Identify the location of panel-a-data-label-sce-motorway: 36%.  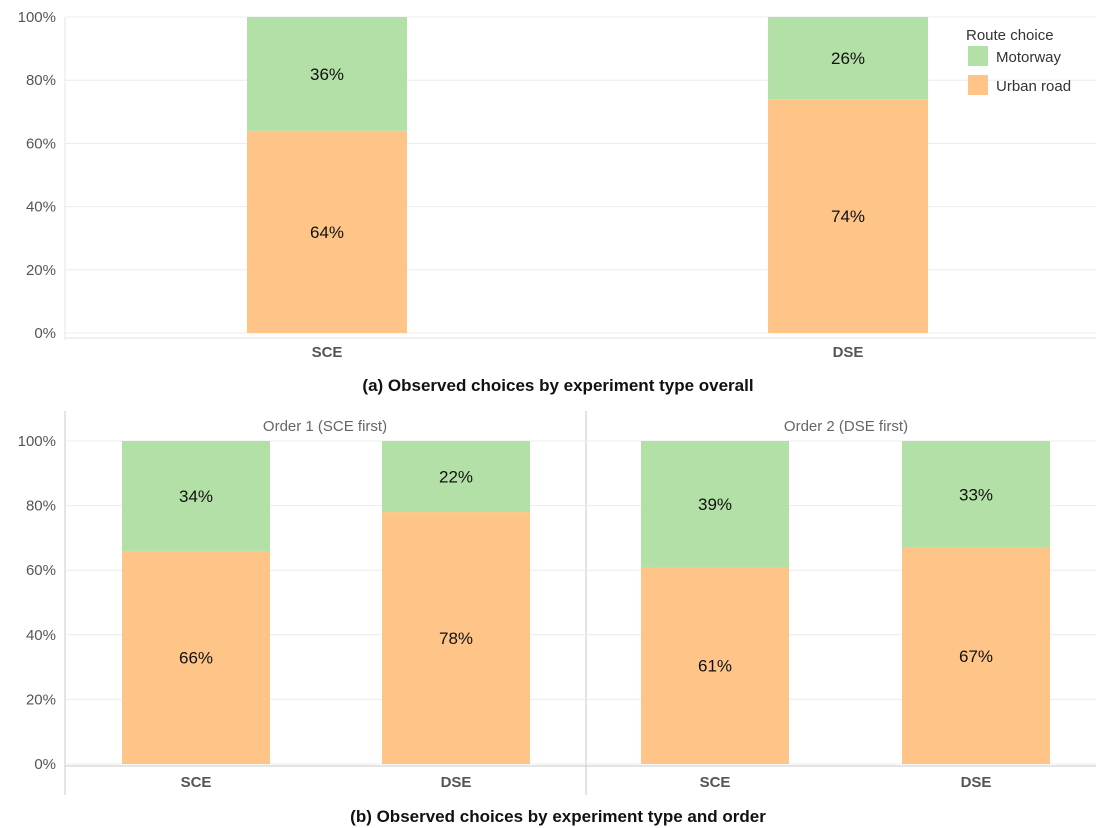
(327, 74).